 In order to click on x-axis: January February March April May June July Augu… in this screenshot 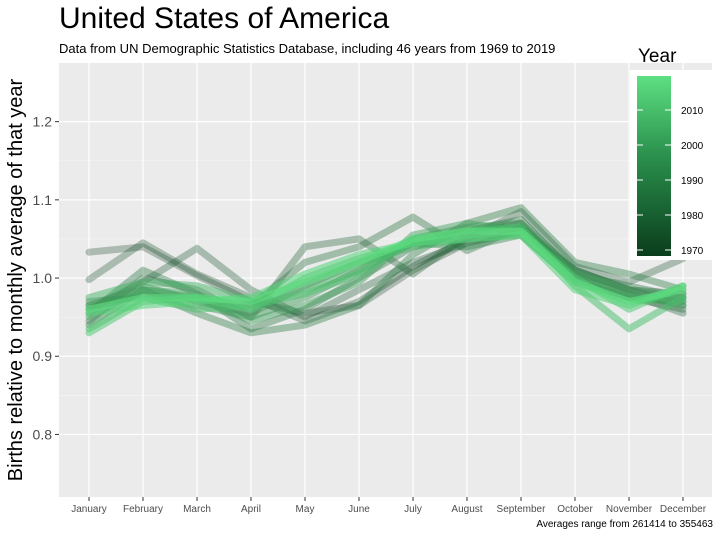, I will do `click(389, 506)`.